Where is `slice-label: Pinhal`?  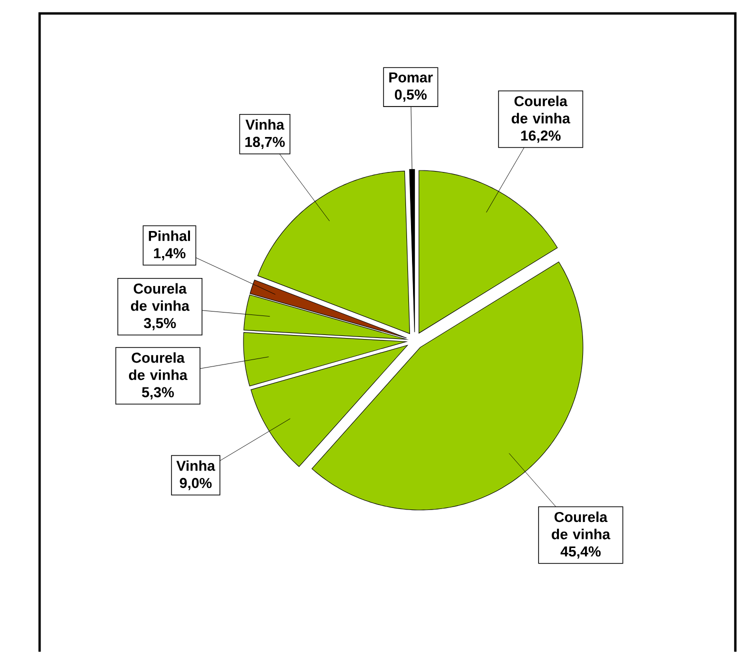 slice-label: Pinhal is located at coordinates (169, 236).